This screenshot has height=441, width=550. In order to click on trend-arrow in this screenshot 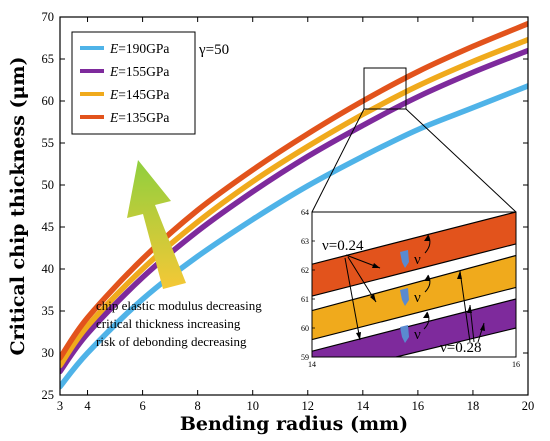, I will do `click(156, 224)`.